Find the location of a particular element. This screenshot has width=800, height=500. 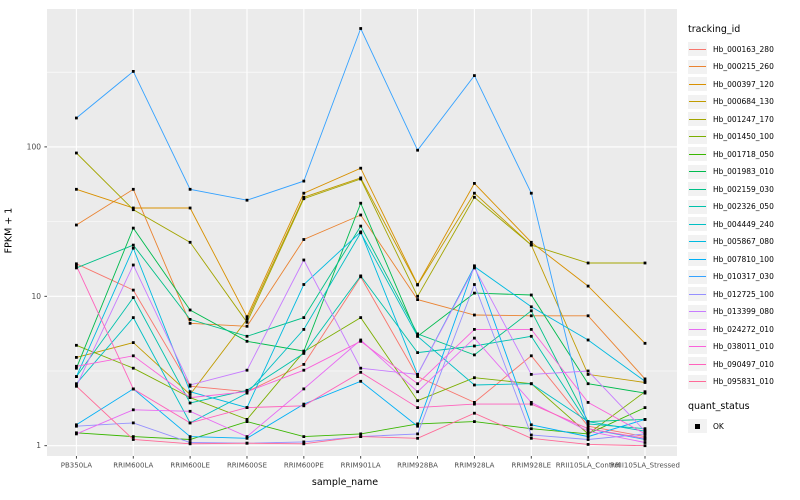

legend-item-Hb_005867_080: Hb_005867_080 is located at coordinates (744, 242).